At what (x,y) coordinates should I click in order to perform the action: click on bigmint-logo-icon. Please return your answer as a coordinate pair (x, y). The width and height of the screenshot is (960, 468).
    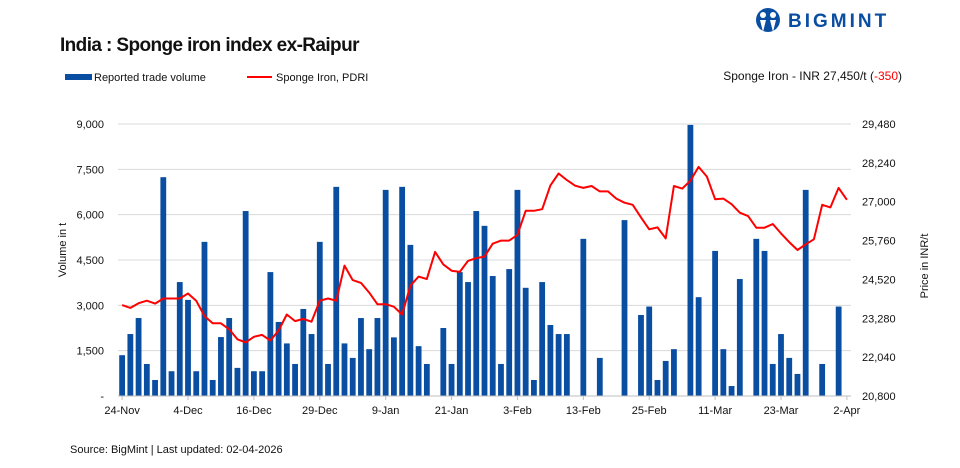
    Looking at the image, I should click on (768, 20).